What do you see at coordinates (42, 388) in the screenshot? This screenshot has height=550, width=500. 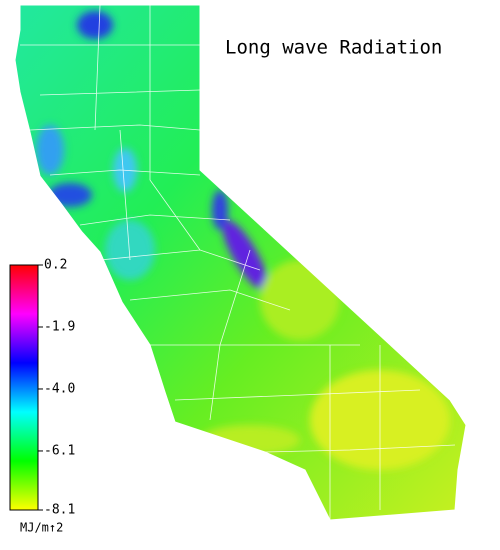 I see `colorbar: 0.2 -1.9 -4.0 -6.1 -8.1` at bounding box center [42, 388].